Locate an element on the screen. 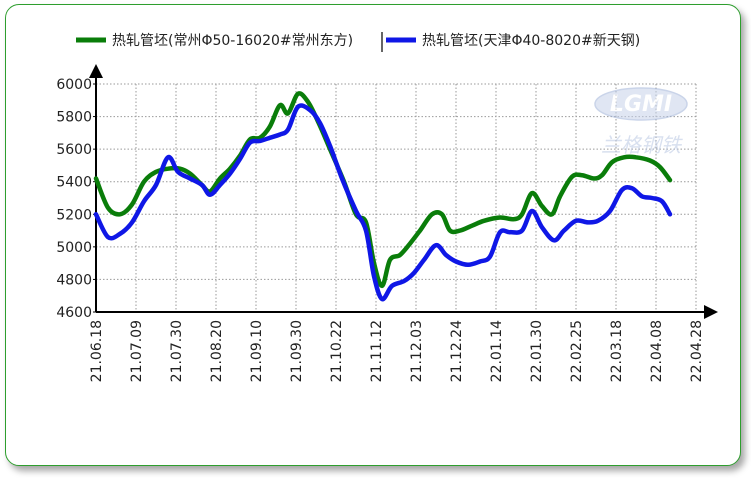  x-tick-label-4: 21.09.10 is located at coordinates (257, 351).